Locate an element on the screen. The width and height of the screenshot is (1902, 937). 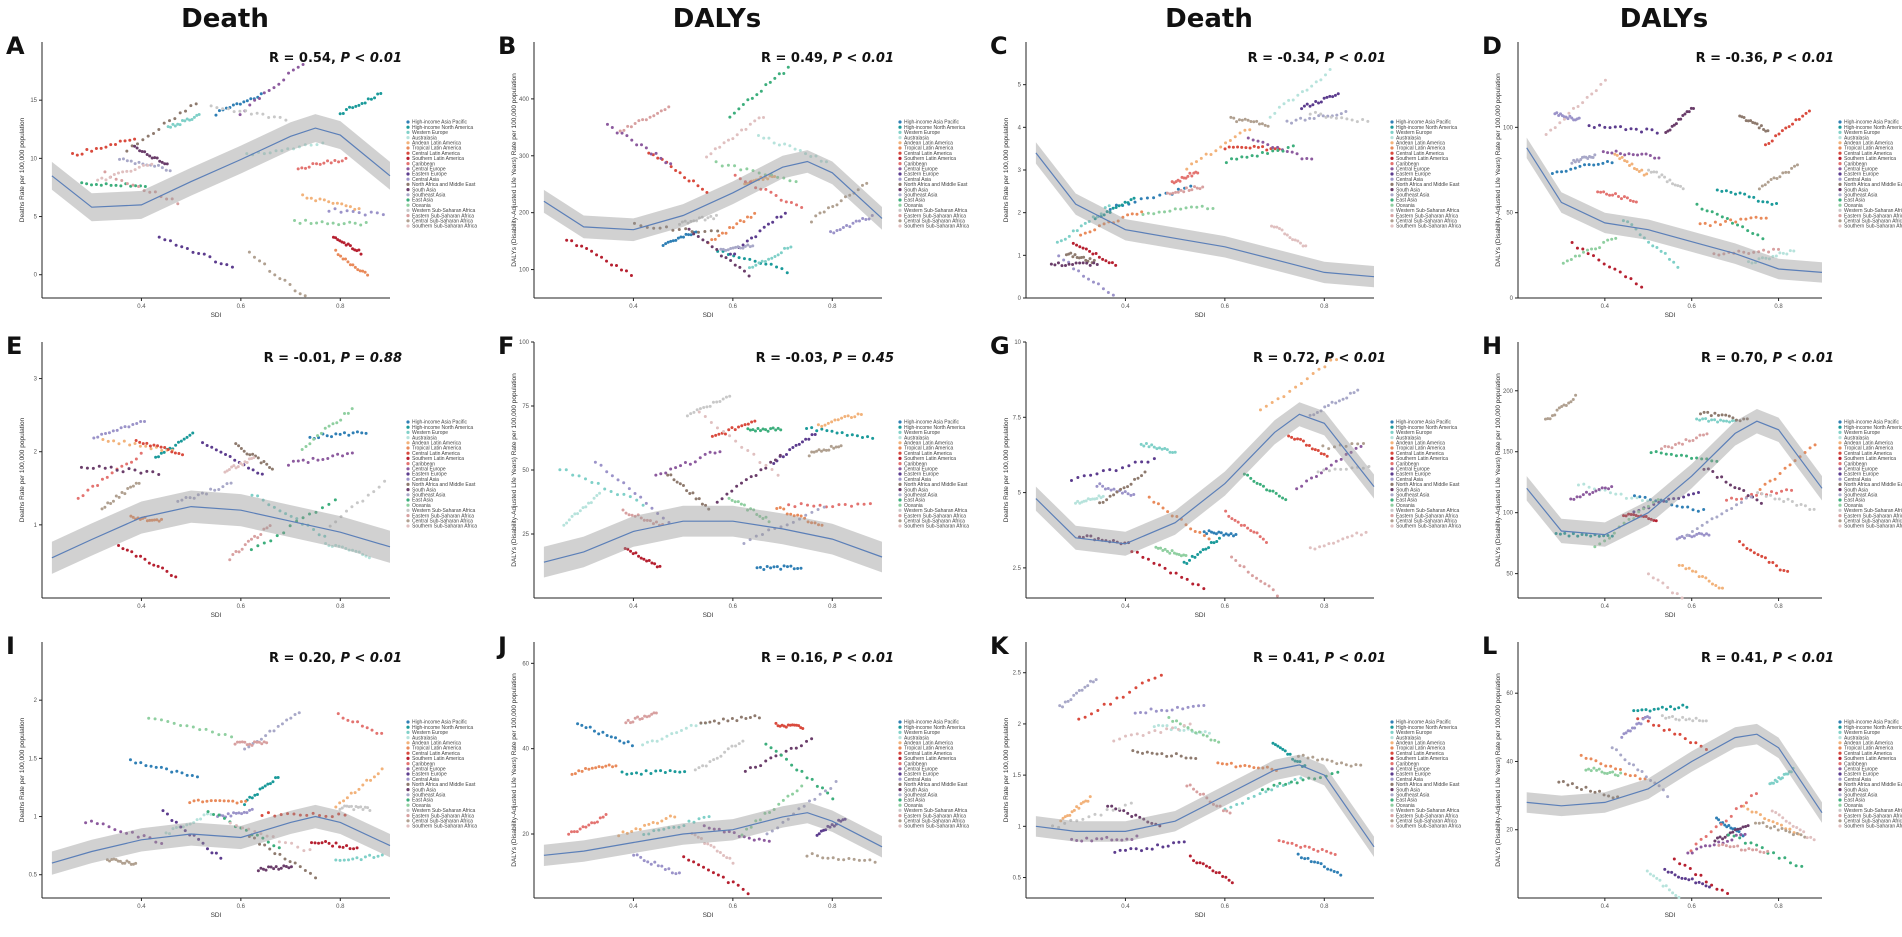
p-value: P = 0.88 is located at coordinates (371, 358).